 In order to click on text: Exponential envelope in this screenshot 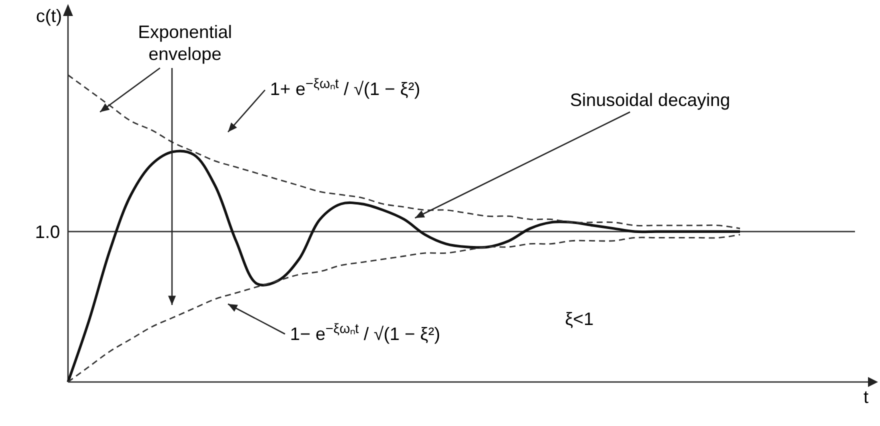, I will do `click(185, 43)`.